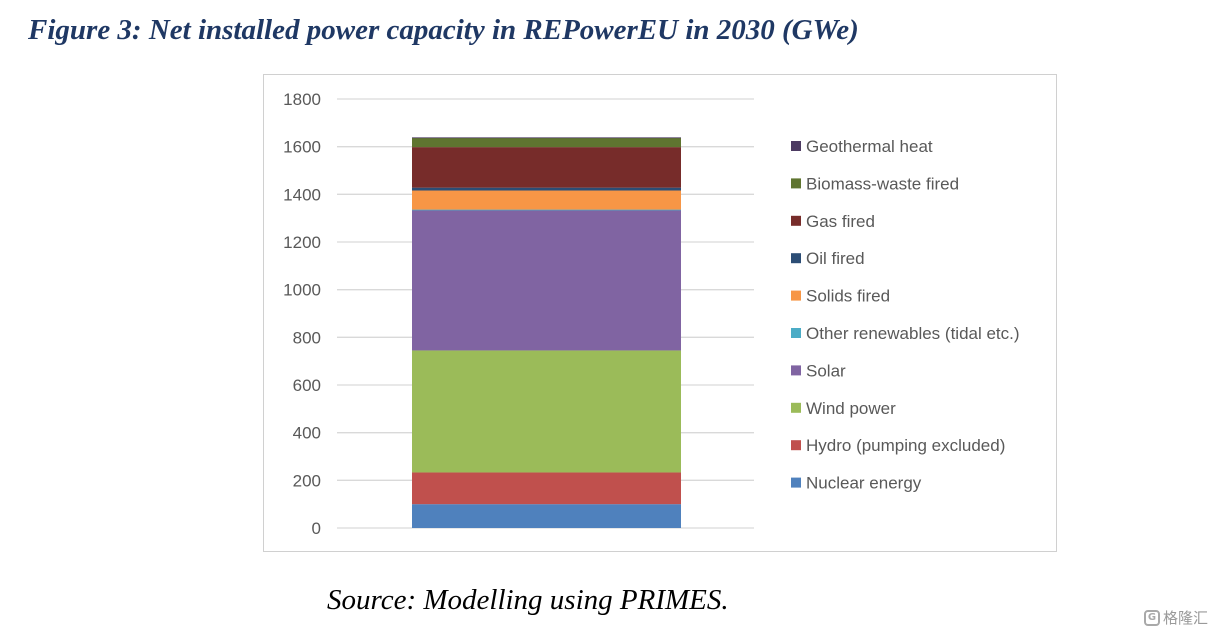 The image size is (1214, 633). Describe the element at coordinates (913, 333) in the screenshot. I see `legend-label: Other renewables (tidal etc.)` at that location.